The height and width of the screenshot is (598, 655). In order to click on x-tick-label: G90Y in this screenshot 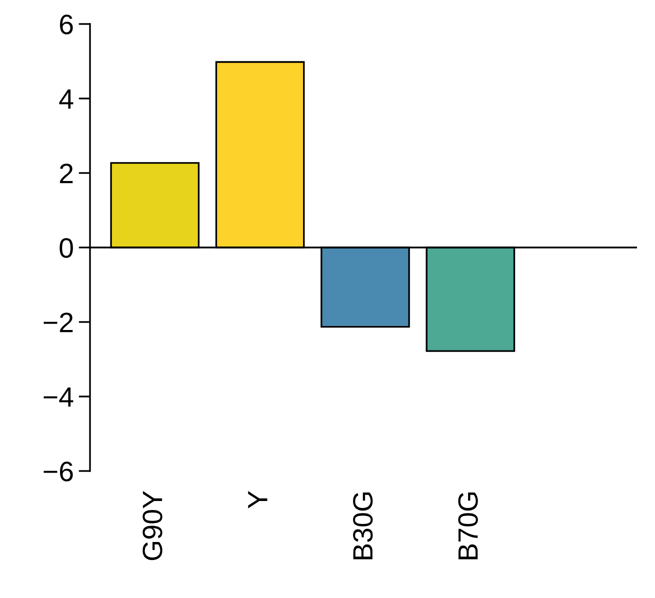, I will do `click(152, 525)`.